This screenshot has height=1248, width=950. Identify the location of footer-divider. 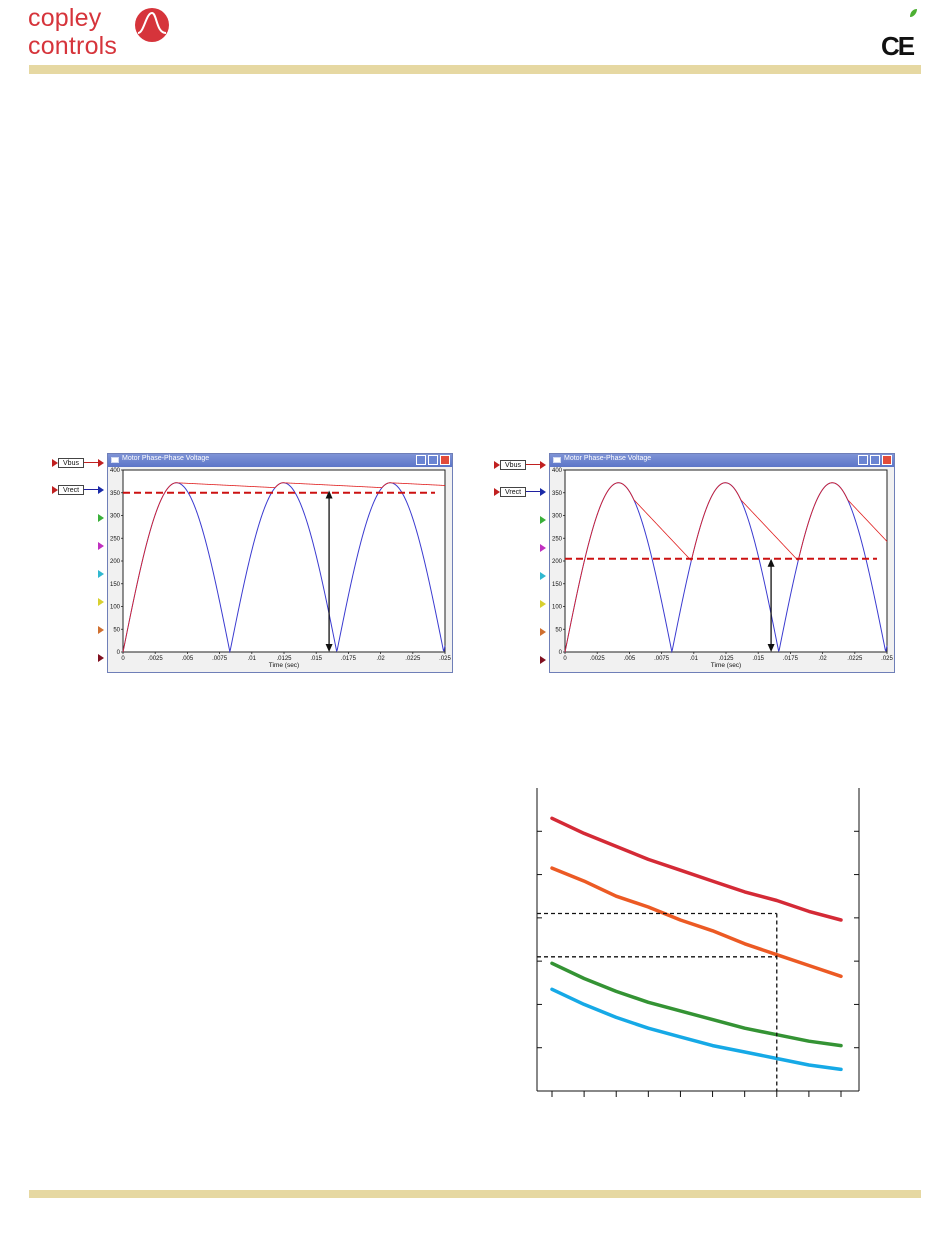
(475, 1194).